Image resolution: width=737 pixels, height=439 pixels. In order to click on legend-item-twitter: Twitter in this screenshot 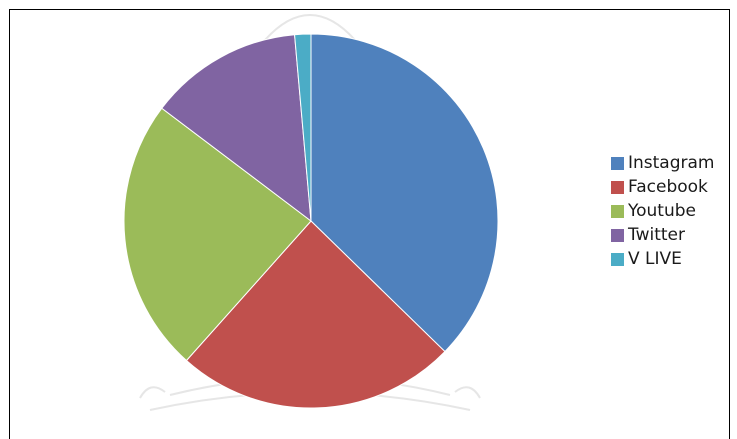, I will do `click(663, 235)`.